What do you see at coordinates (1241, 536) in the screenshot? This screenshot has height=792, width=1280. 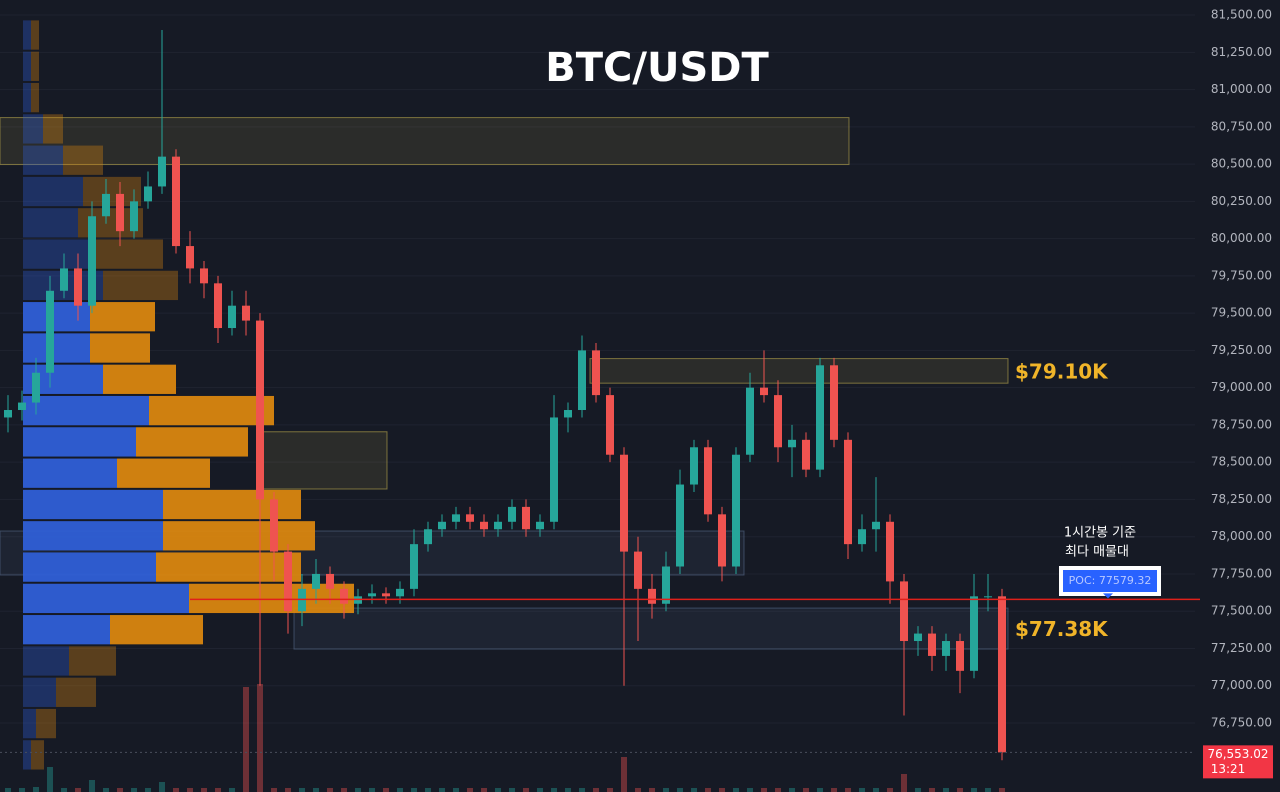 I see `y-tick-label: 78,000.00` at bounding box center [1241, 536].